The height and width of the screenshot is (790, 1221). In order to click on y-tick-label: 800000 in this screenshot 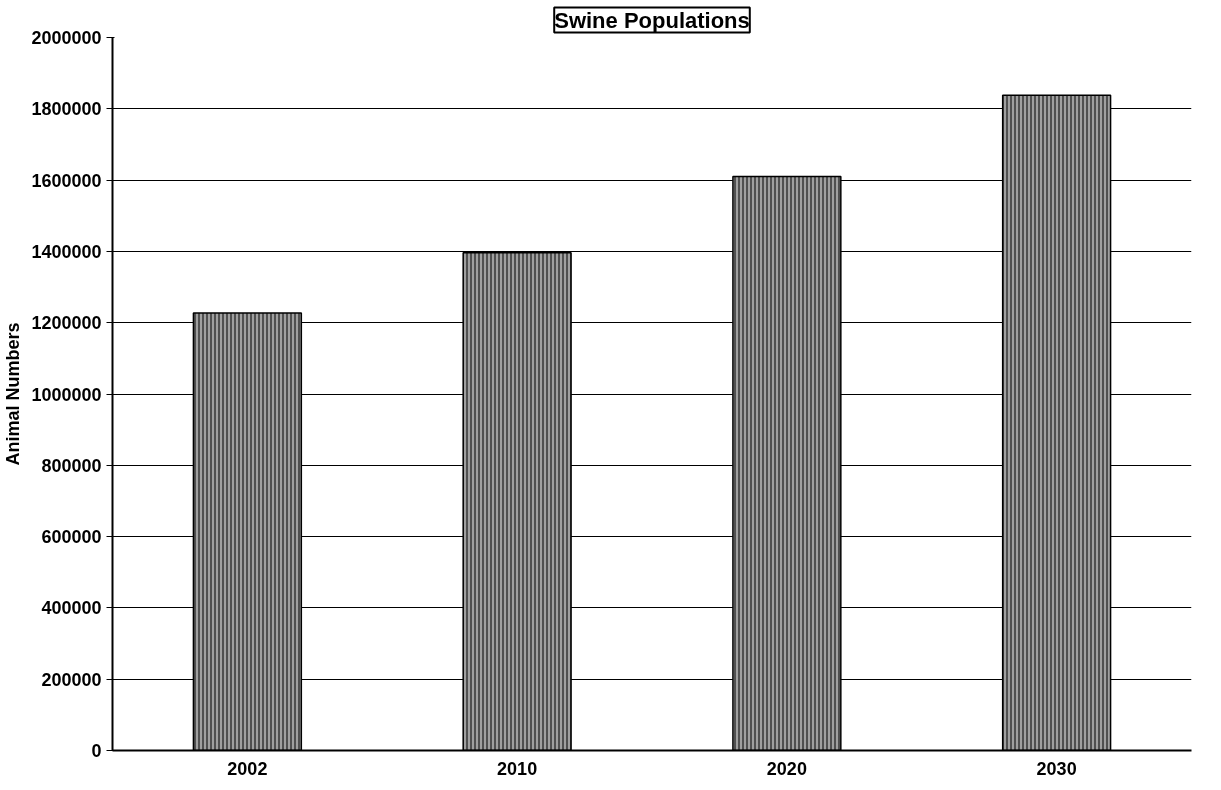, I will do `click(71, 465)`.